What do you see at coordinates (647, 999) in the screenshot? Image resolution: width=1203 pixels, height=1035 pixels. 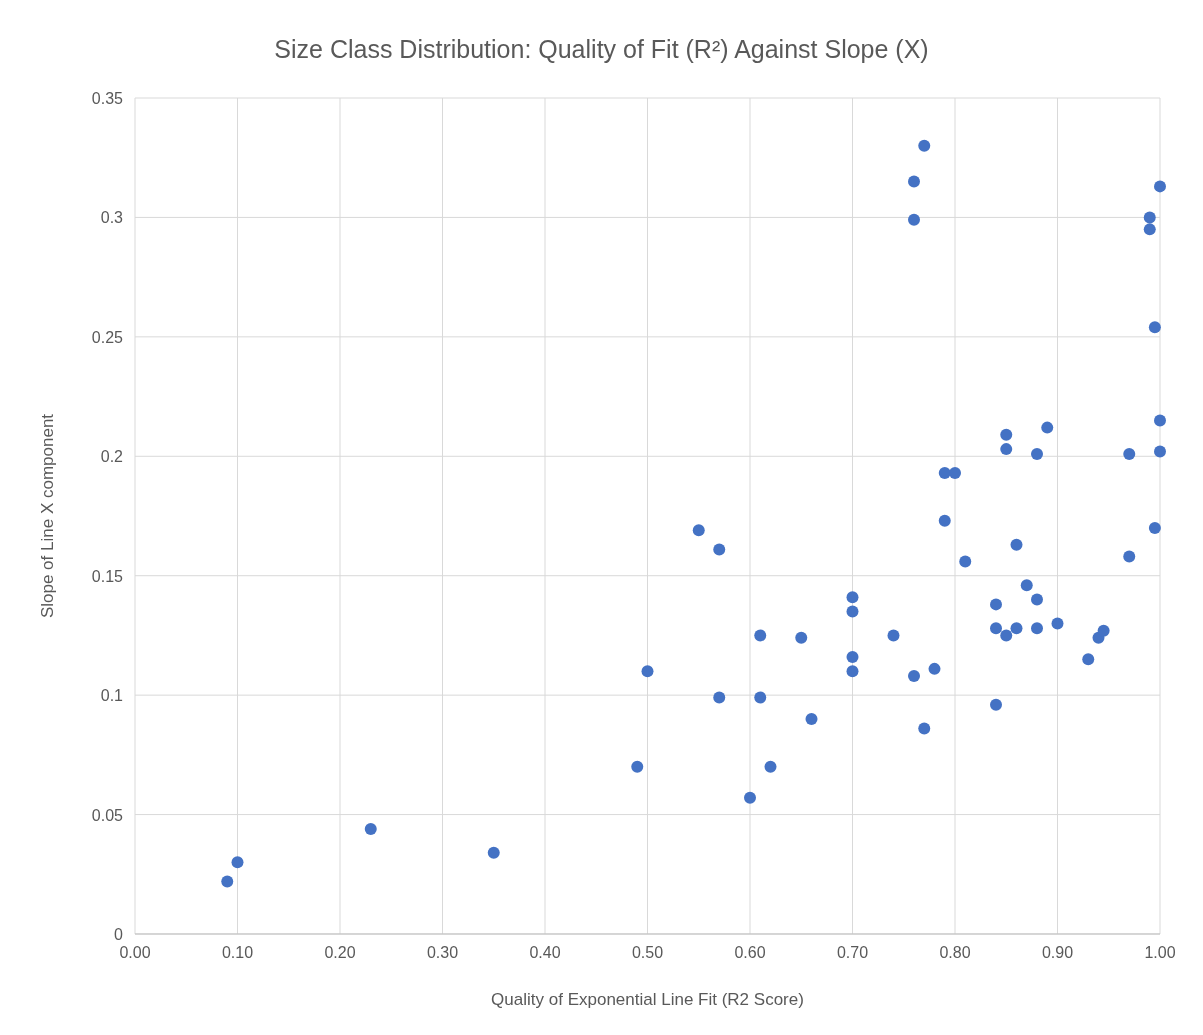 I see `x-axis-title: Quality of Exponential Line Fit (R2 Score)` at bounding box center [647, 999].